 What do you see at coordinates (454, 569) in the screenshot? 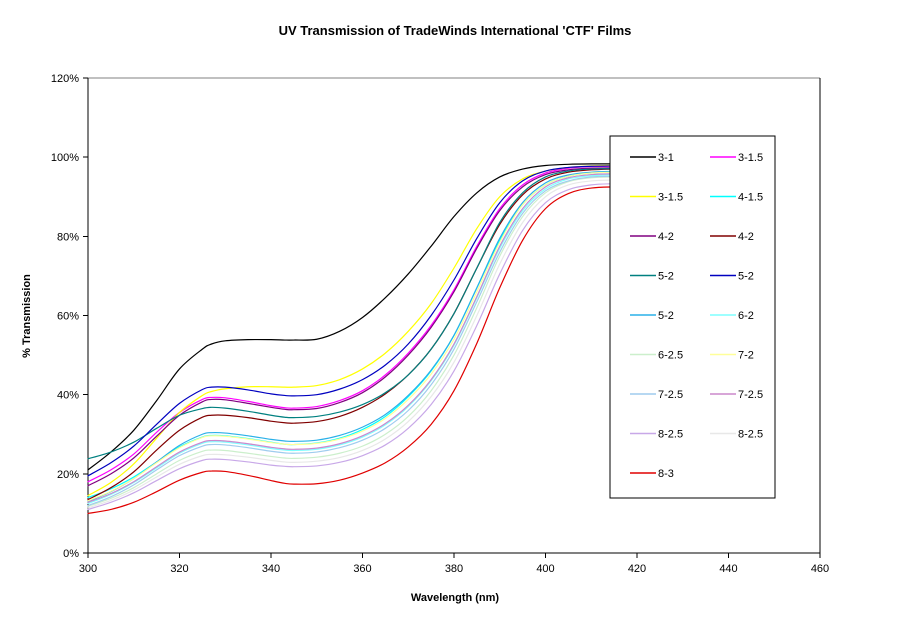
I see `x-tick-label: 380` at bounding box center [454, 569].